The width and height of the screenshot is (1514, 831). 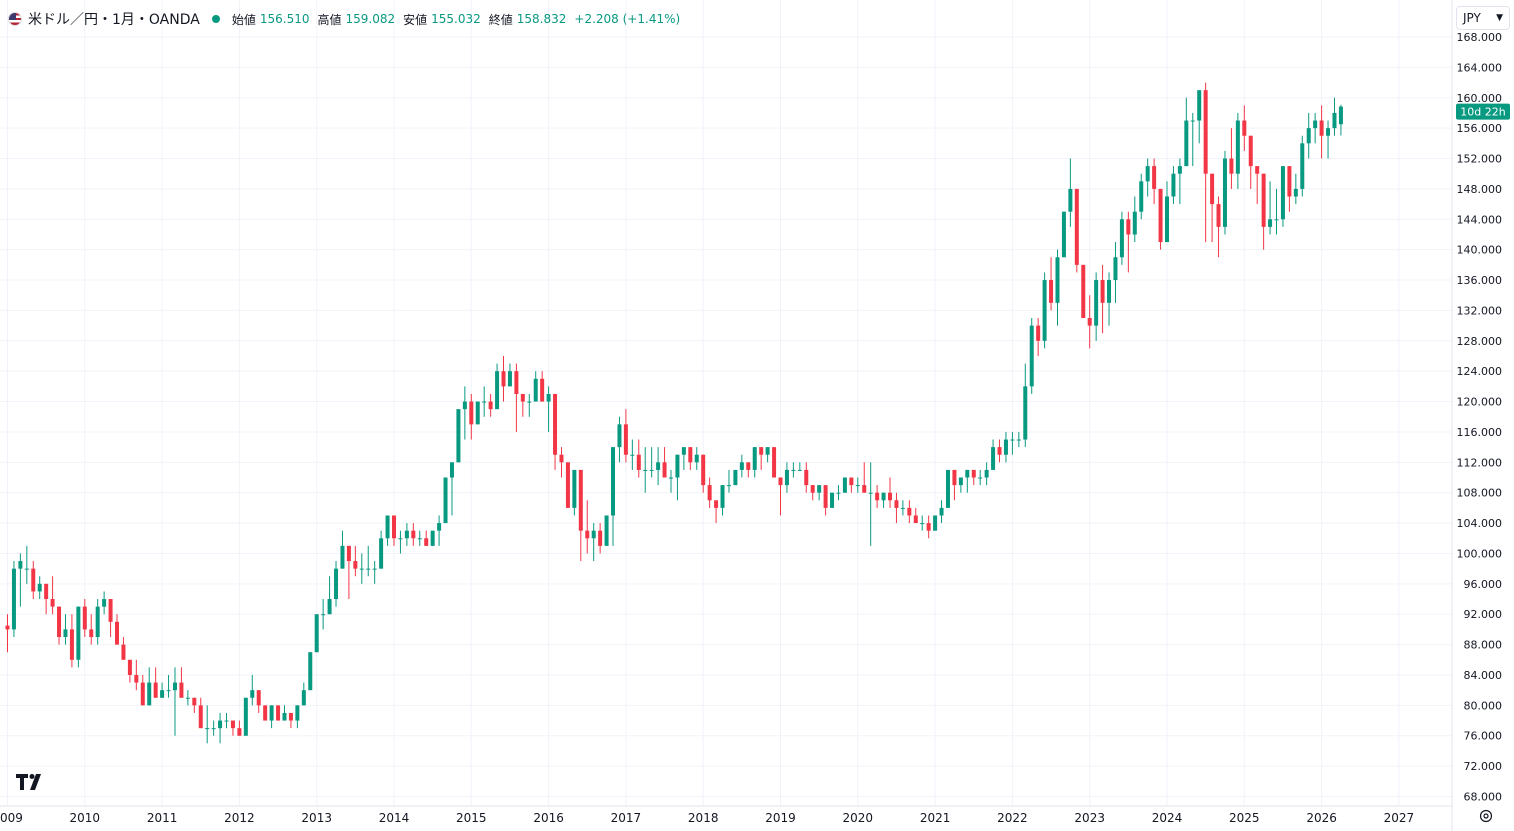 I want to click on x-tick-label: 2025, so click(x=1244, y=818).